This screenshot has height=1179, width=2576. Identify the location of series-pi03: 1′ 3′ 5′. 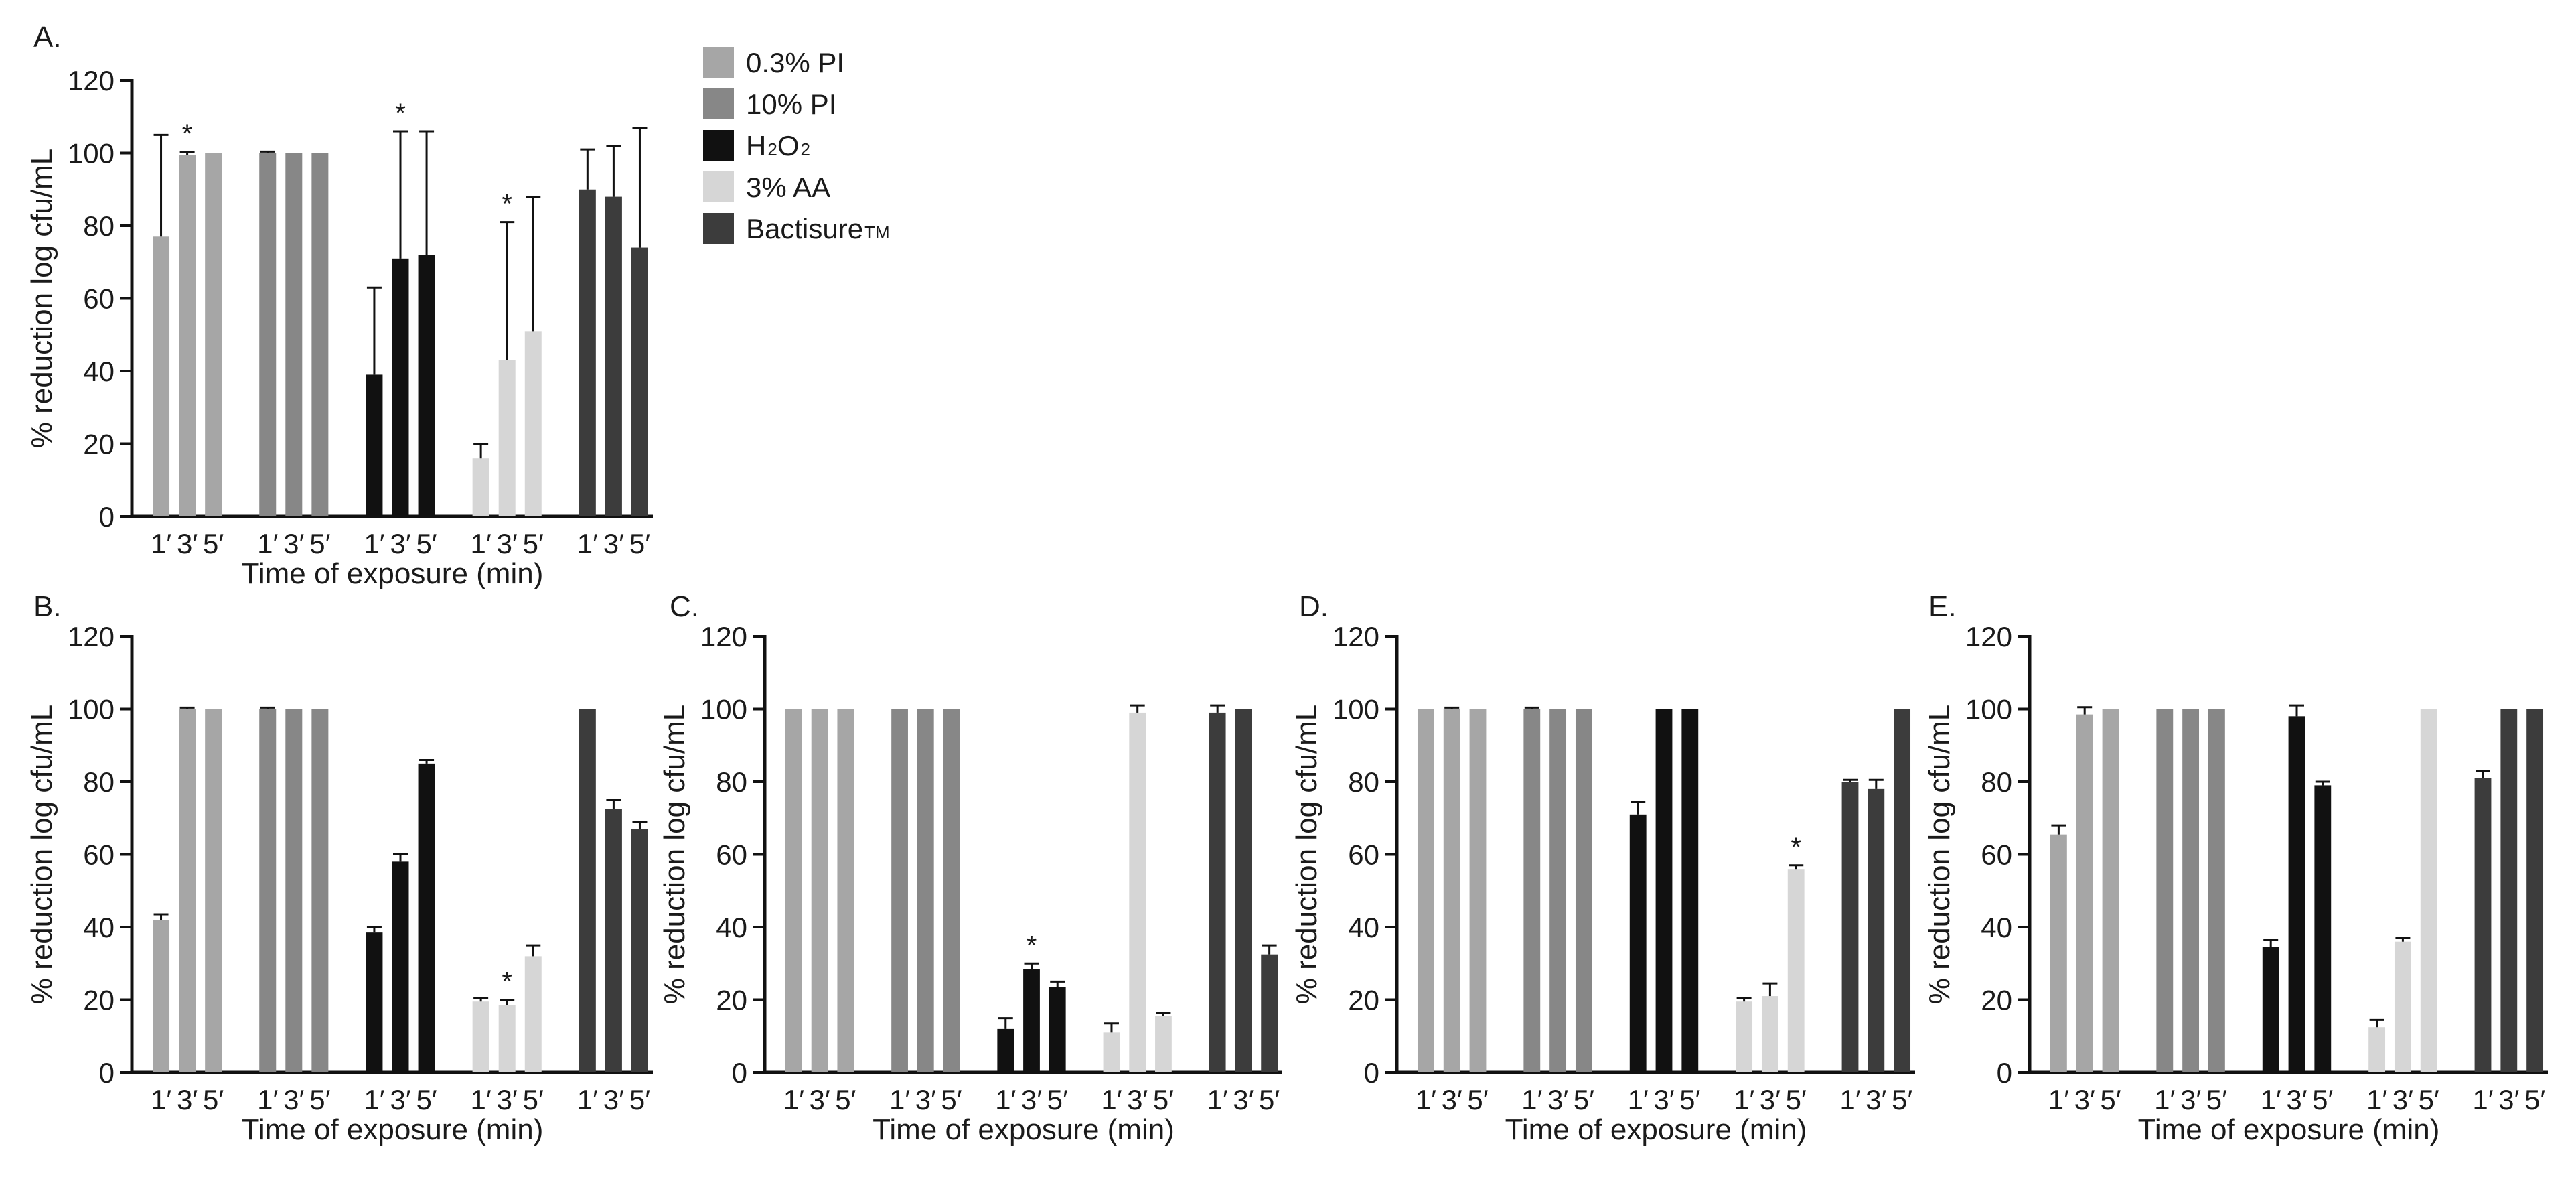
(819, 912).